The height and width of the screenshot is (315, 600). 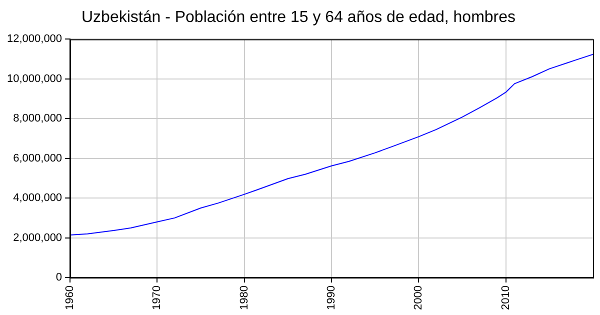 I want to click on y-tick-label: 8,000,000, so click(x=37, y=118).